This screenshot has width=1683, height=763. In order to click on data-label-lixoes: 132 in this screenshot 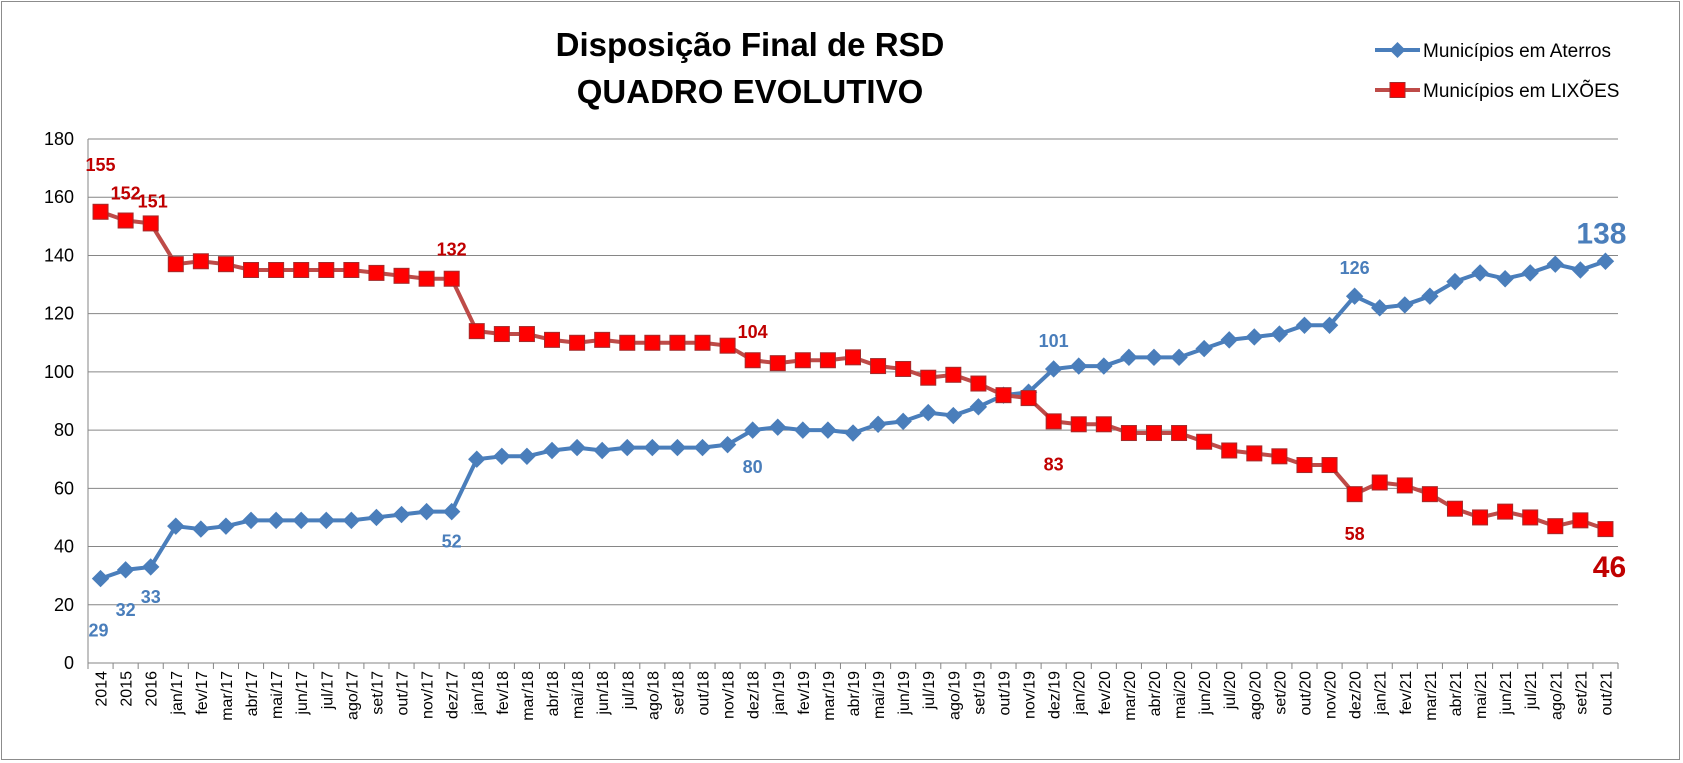, I will do `click(452, 250)`.